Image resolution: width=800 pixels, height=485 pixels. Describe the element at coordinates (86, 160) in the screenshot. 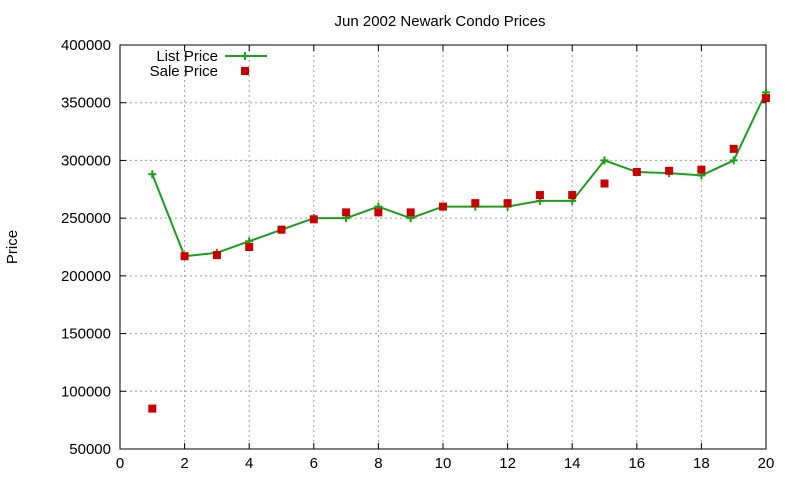

I see `y-tick-label: 300000` at that location.